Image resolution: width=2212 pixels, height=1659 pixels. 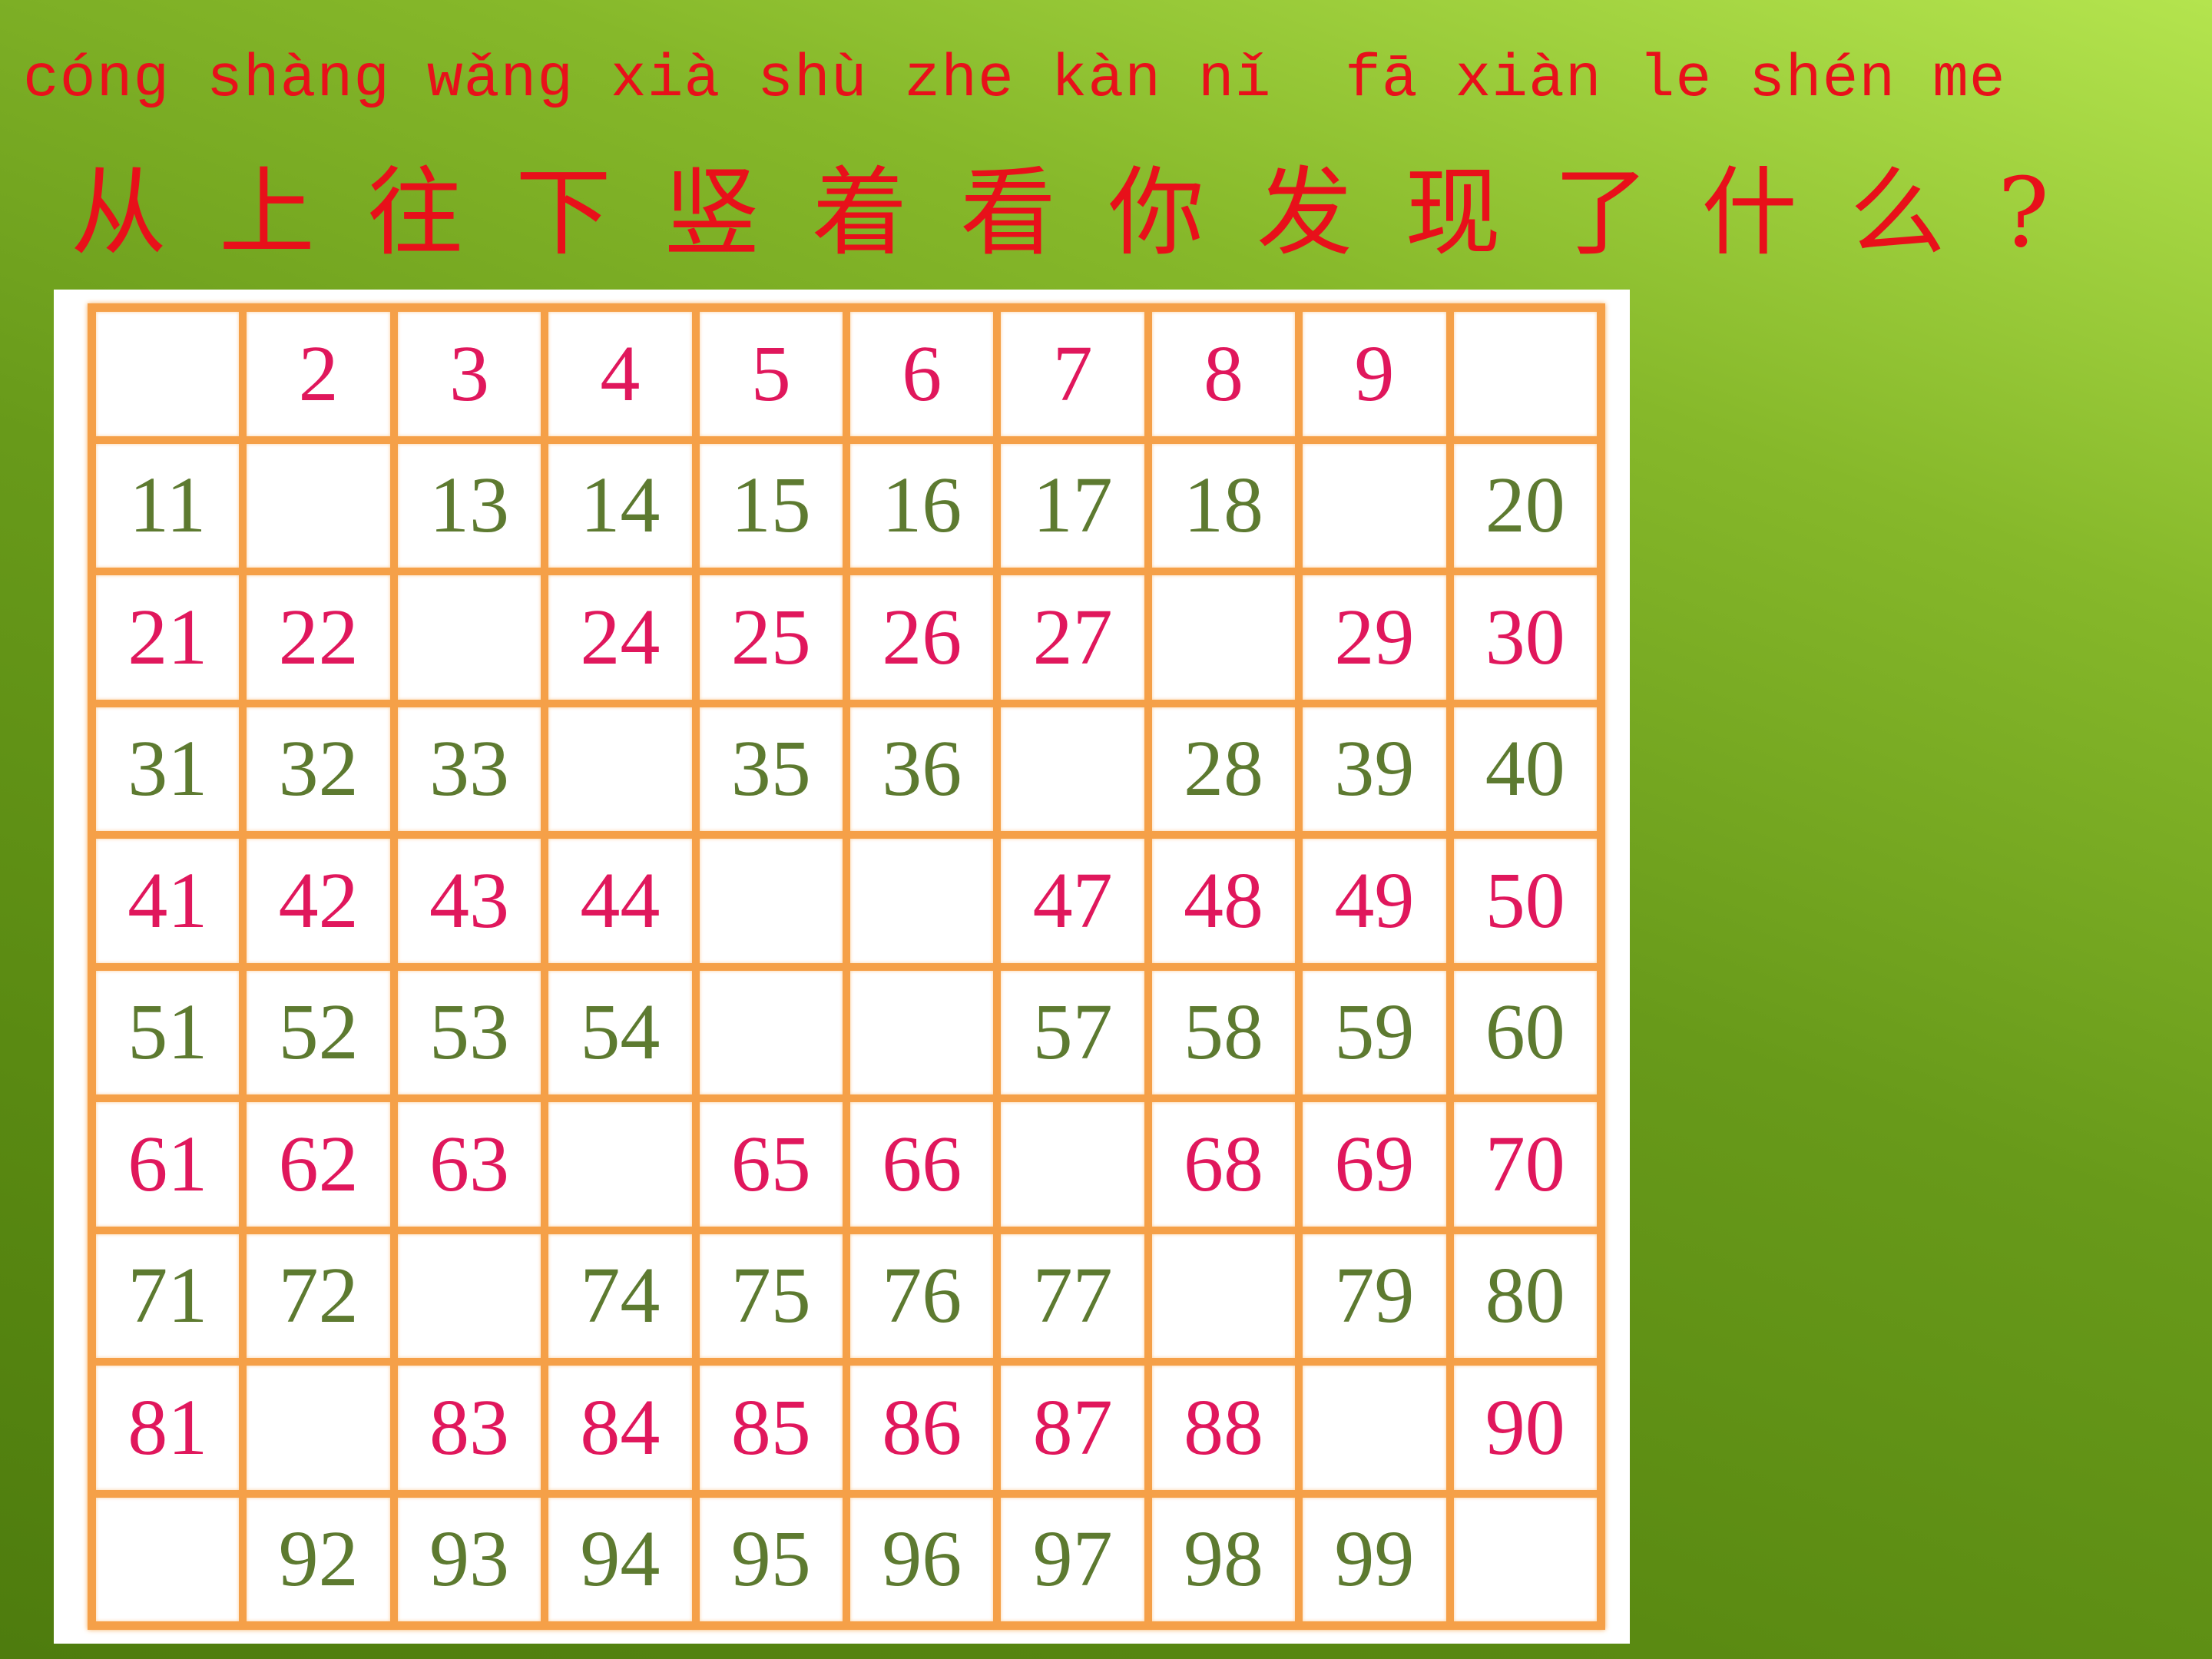 What do you see at coordinates (1525, 1164) in the screenshot?
I see `grid-cell: 70` at bounding box center [1525, 1164].